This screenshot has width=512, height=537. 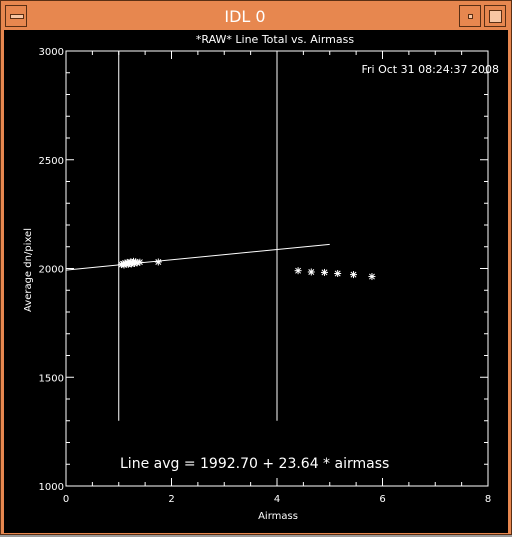 I want to click on y-tick-label: 2500, so click(x=51, y=161).